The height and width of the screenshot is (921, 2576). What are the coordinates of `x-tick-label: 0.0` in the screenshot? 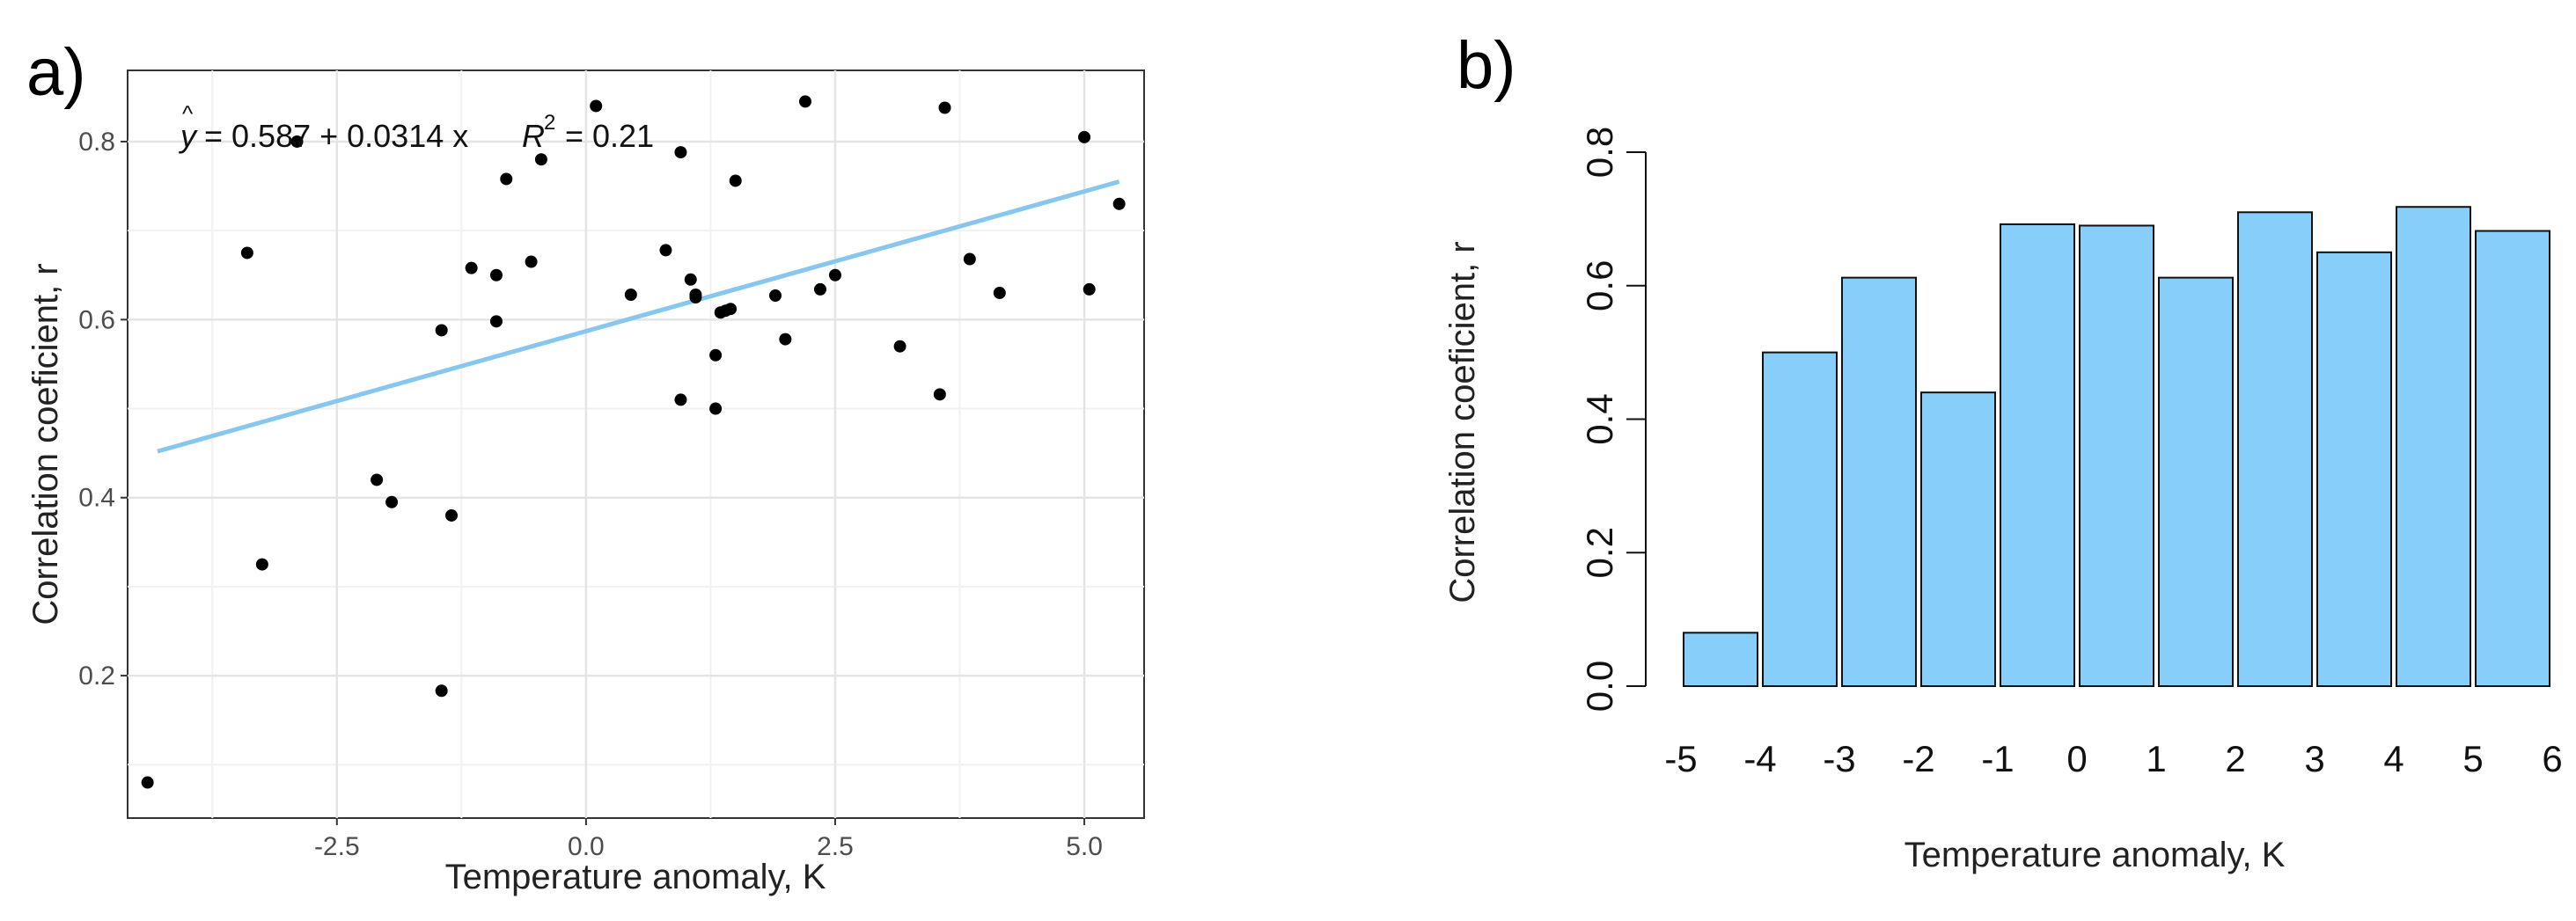 It's located at (586, 847).